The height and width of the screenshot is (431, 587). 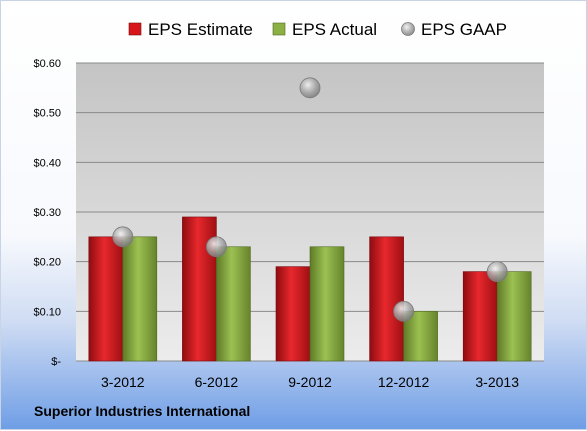 I want to click on y-axis: $- $0.10 $0.20 $0.30 $0.40 $0.50 $0.60, so click(x=47, y=213).